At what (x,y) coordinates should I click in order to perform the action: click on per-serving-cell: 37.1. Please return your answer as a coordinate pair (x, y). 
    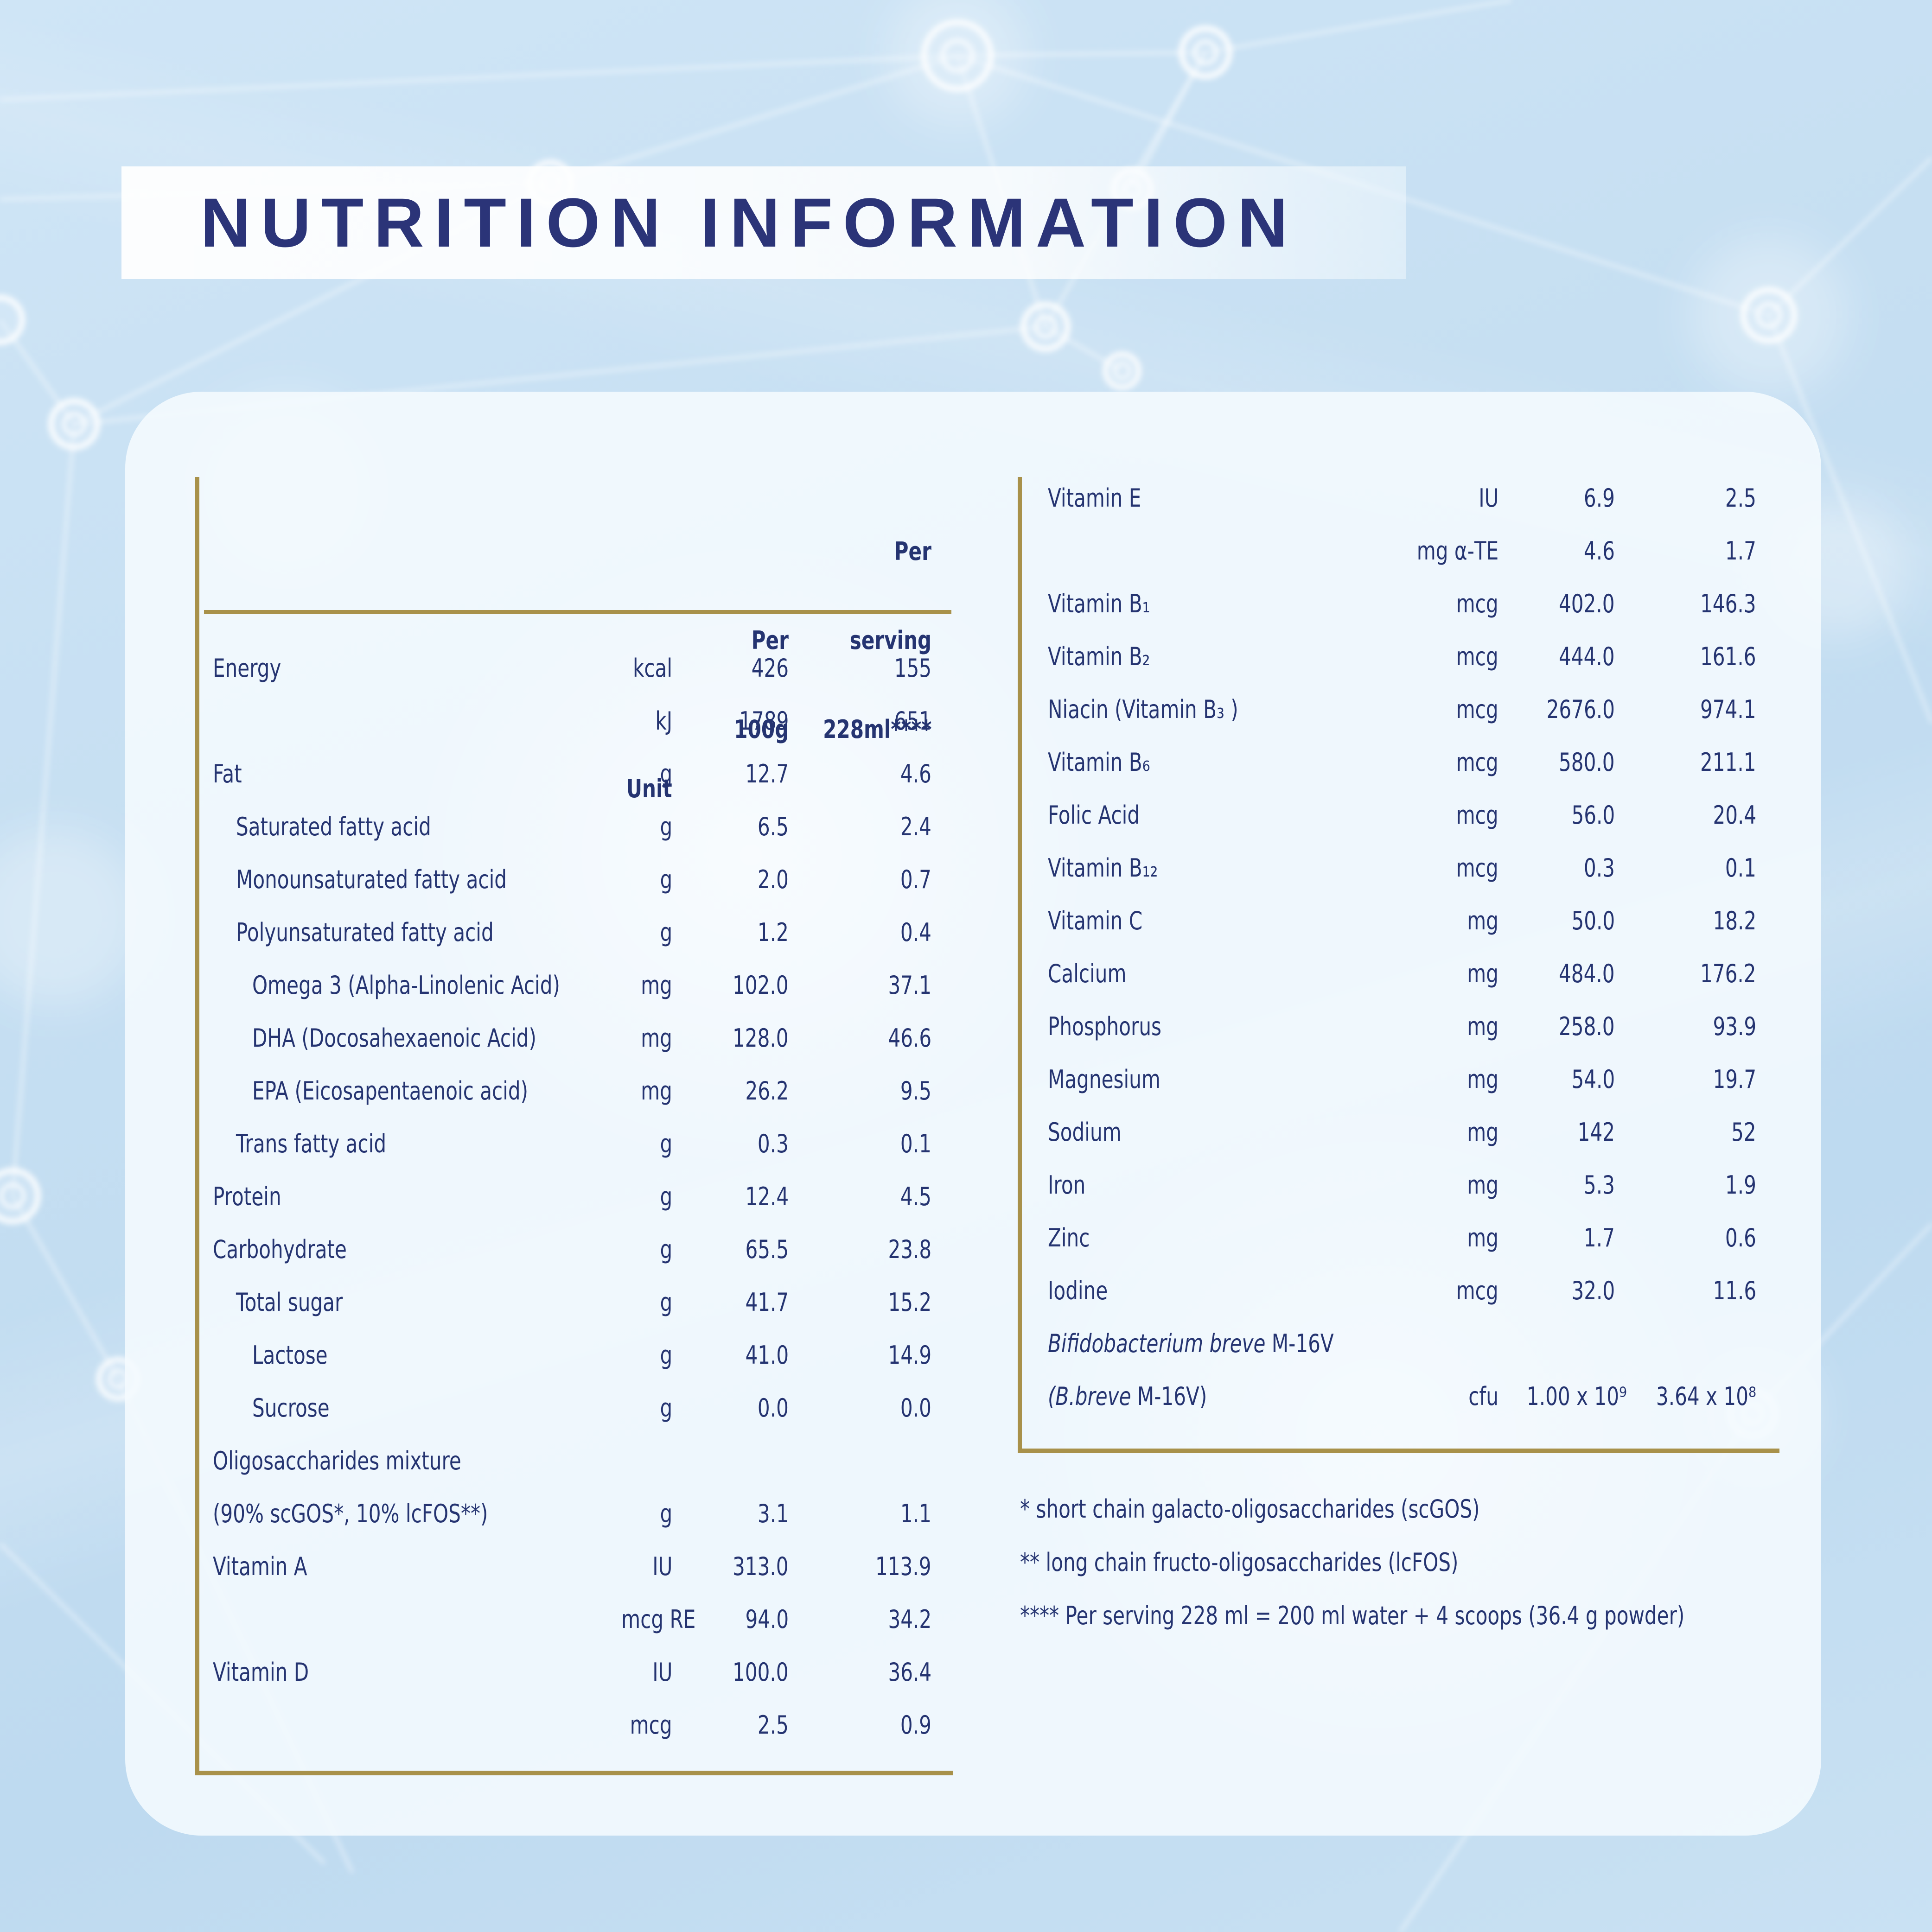
    Looking at the image, I should click on (910, 985).